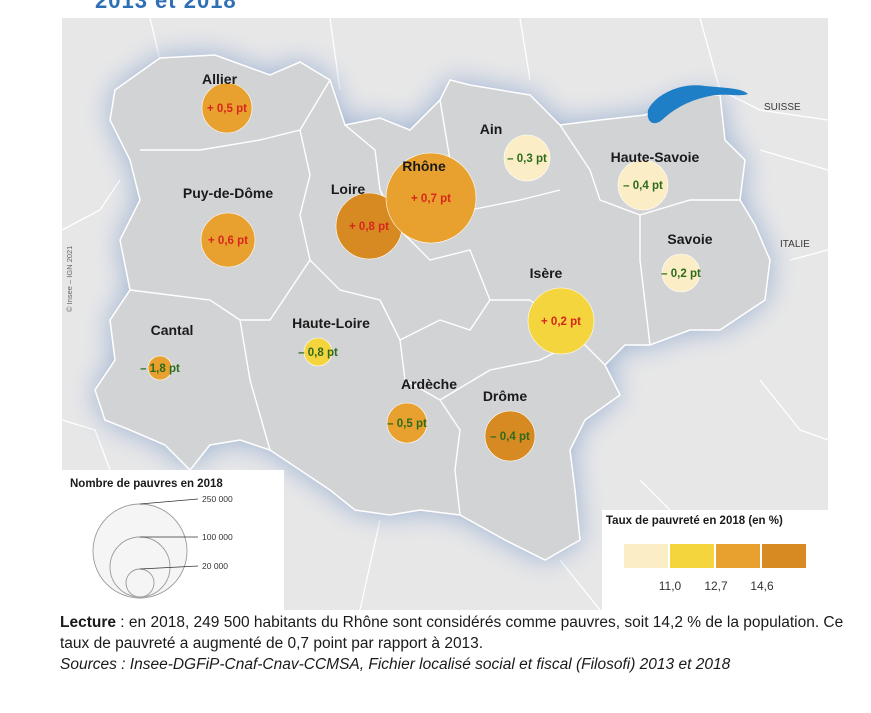 The image size is (871, 713). What do you see at coordinates (331, 323) in the screenshot?
I see `dept-name-haute-loire: Haute-Loire` at bounding box center [331, 323].